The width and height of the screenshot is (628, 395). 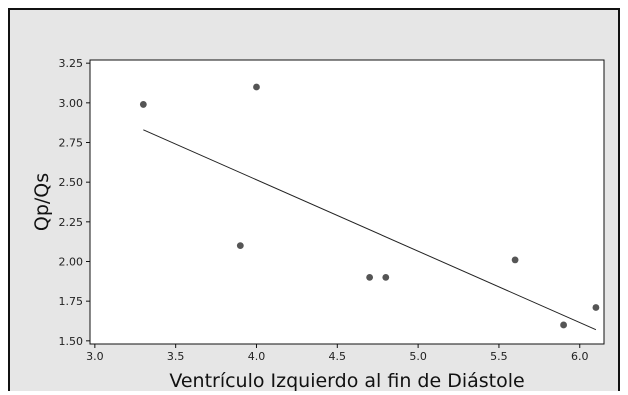 What do you see at coordinates (71, 222) in the screenshot?
I see `y-tick-label: 2.25` at bounding box center [71, 222].